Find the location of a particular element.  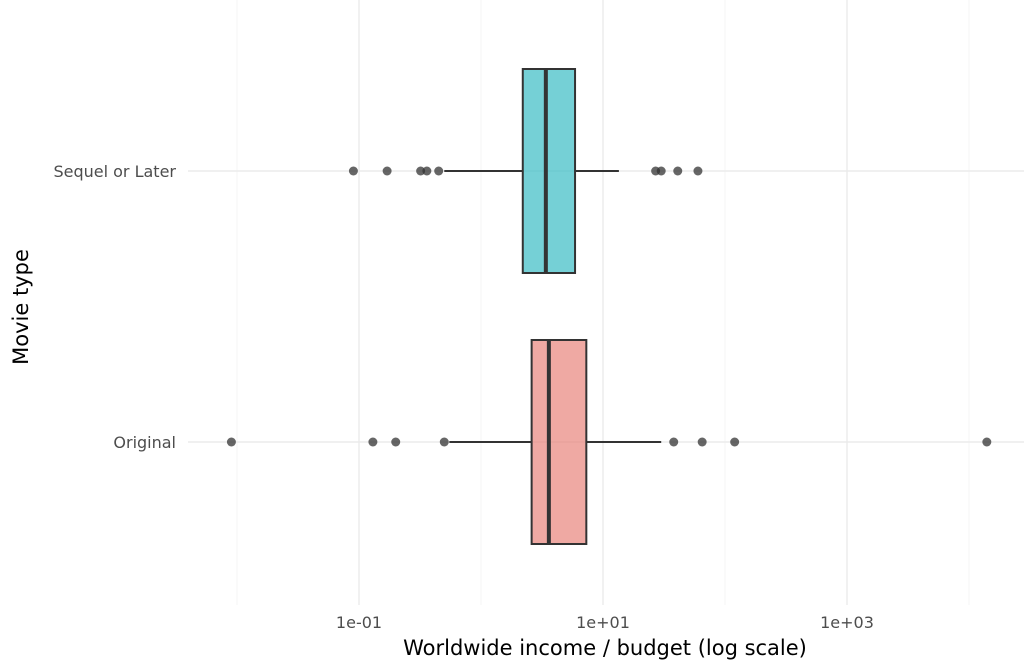

boxplot-sequel-or-later is located at coordinates (525, 171).